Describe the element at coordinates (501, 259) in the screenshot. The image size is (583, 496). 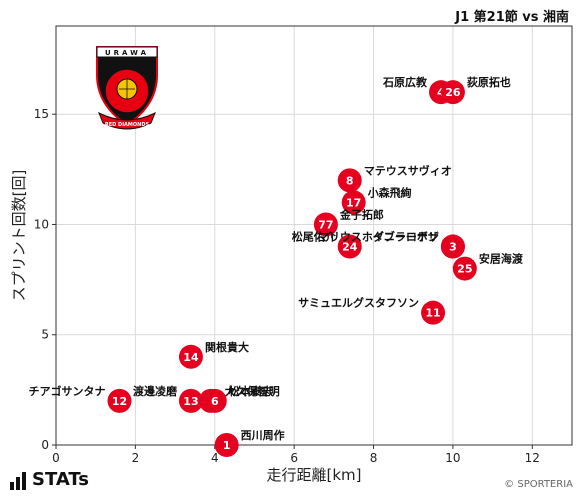
I see `point-player-name: 安居海渡` at that location.